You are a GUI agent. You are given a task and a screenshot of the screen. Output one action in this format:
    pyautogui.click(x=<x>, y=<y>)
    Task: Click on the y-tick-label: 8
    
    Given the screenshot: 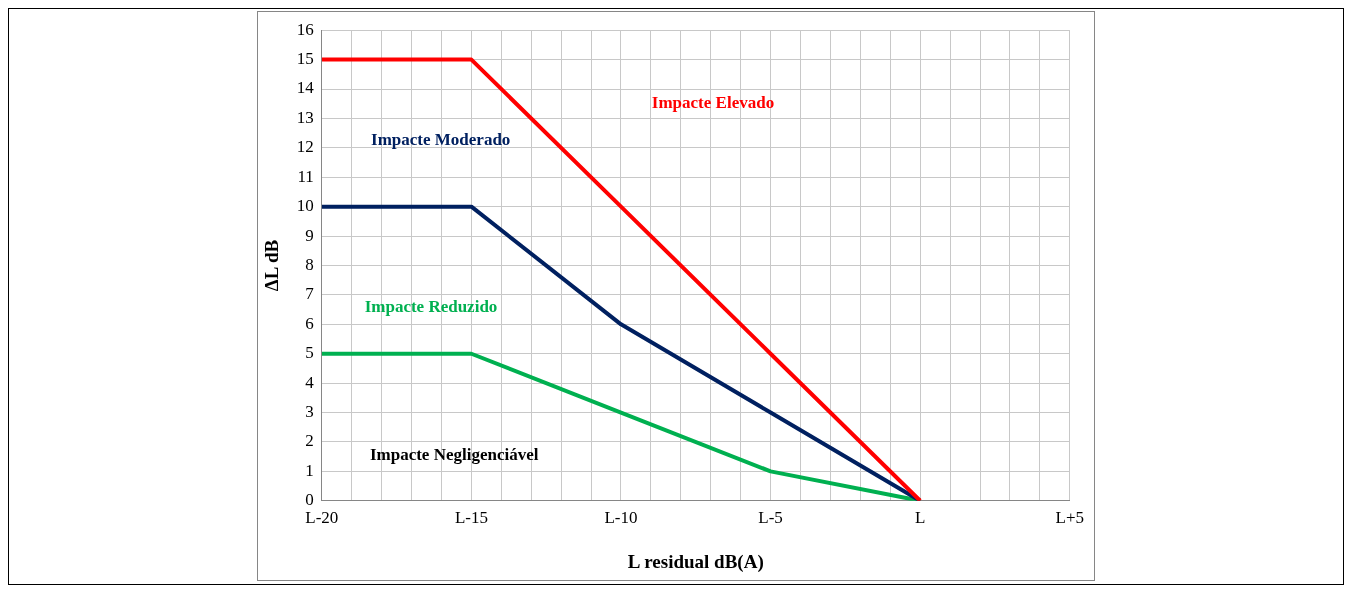 What is the action you would take?
    pyautogui.click(x=309, y=264)
    